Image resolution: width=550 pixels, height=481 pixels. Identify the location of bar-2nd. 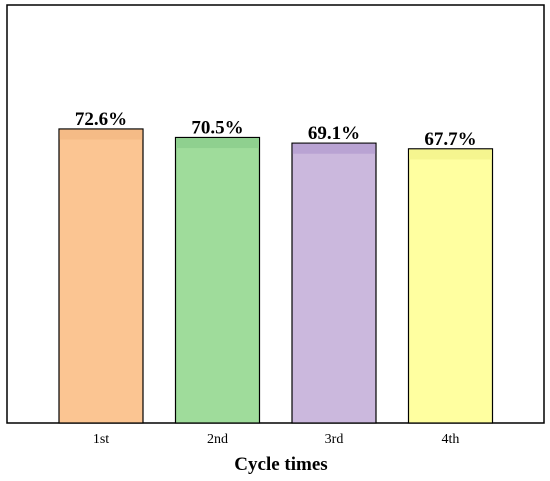
(217, 280).